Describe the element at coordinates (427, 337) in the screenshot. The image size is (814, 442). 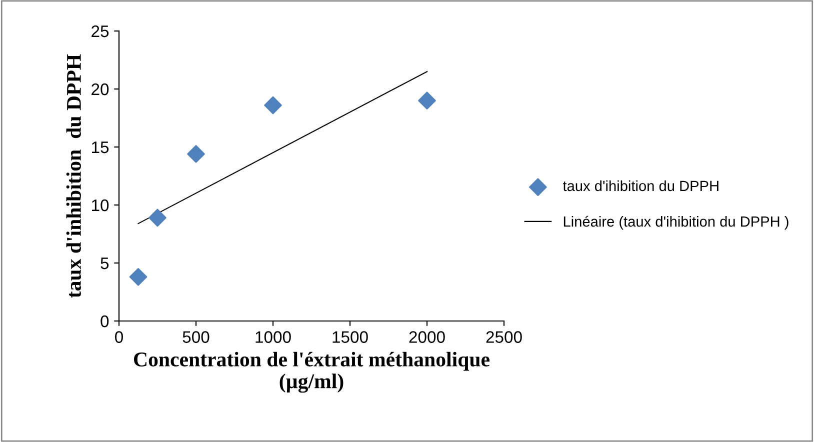
I see `x-tick-label: 2000` at that location.